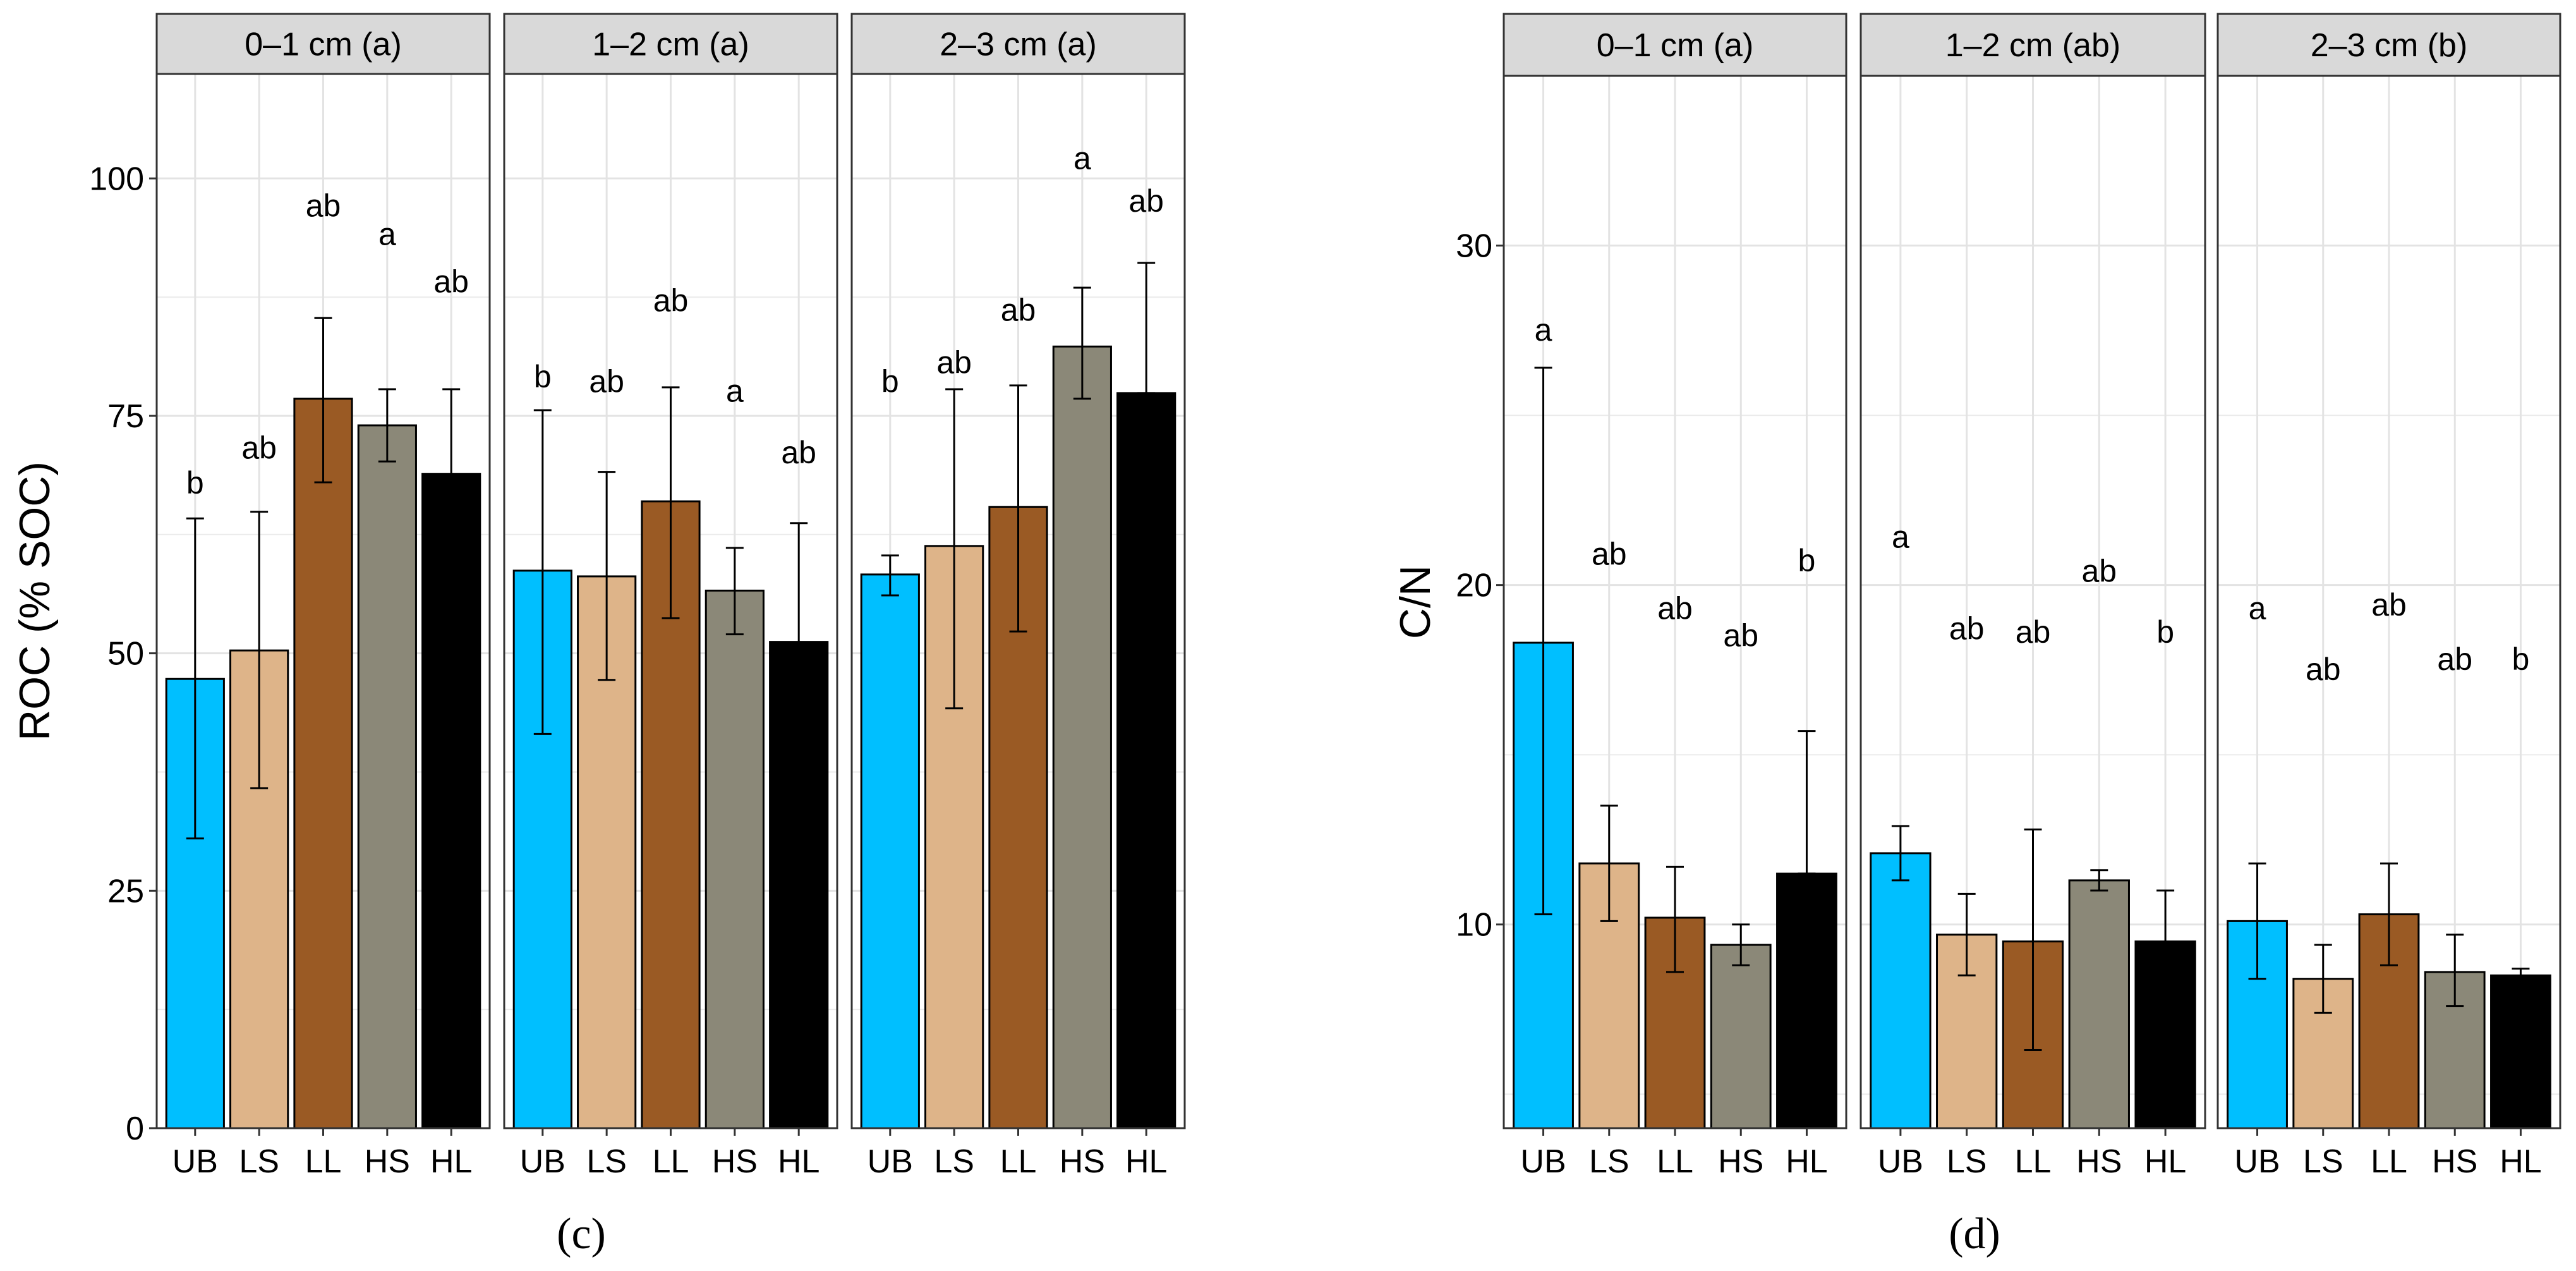  What do you see at coordinates (125, 416) in the screenshot?
I see `y-tick-label: 75` at bounding box center [125, 416].